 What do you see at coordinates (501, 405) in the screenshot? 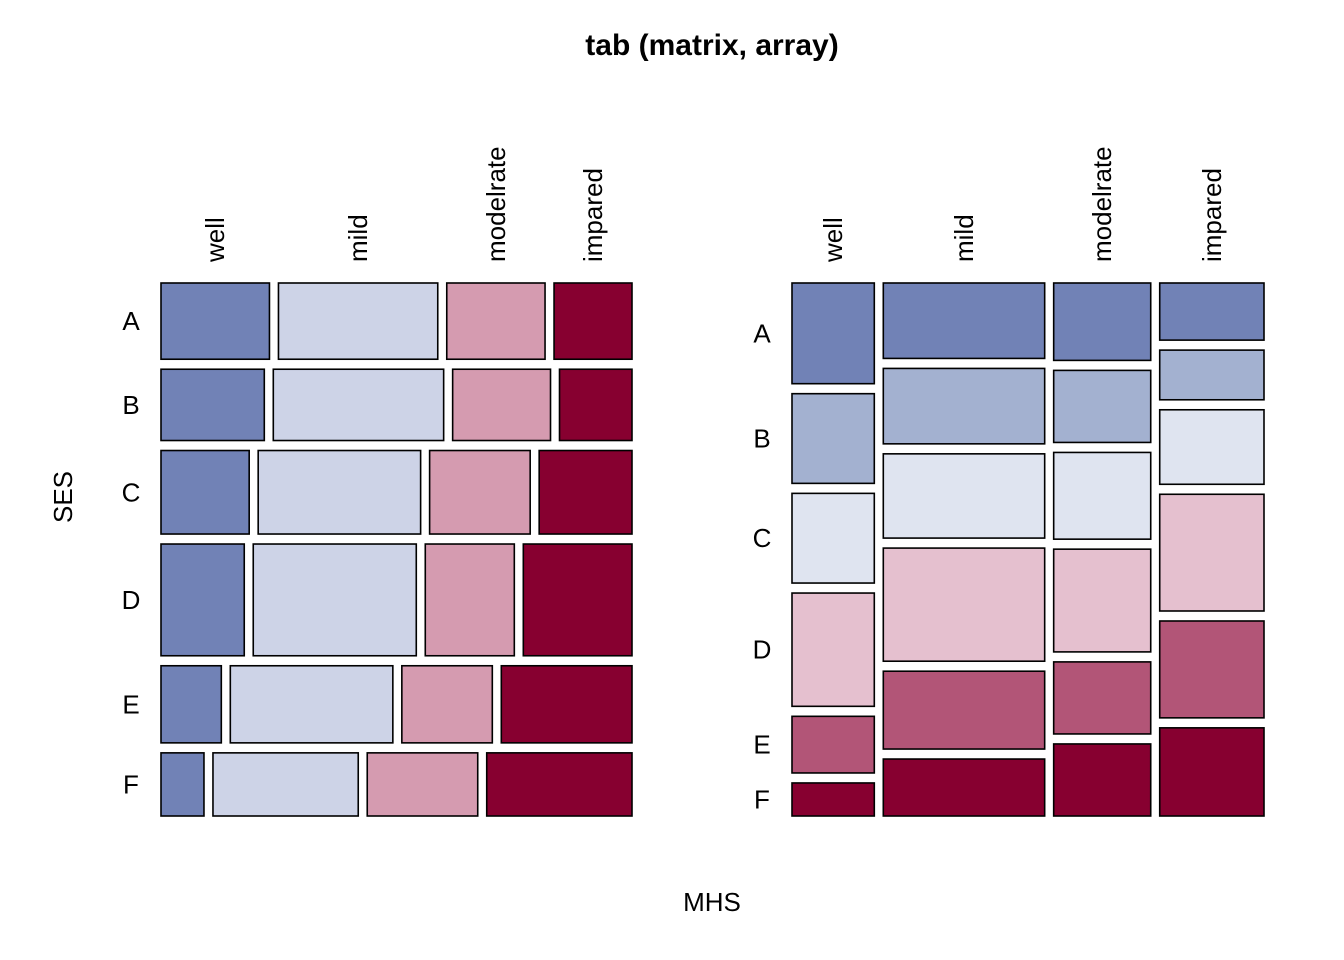
I see `mosaic-cell-left-B-modelrate` at bounding box center [501, 405].